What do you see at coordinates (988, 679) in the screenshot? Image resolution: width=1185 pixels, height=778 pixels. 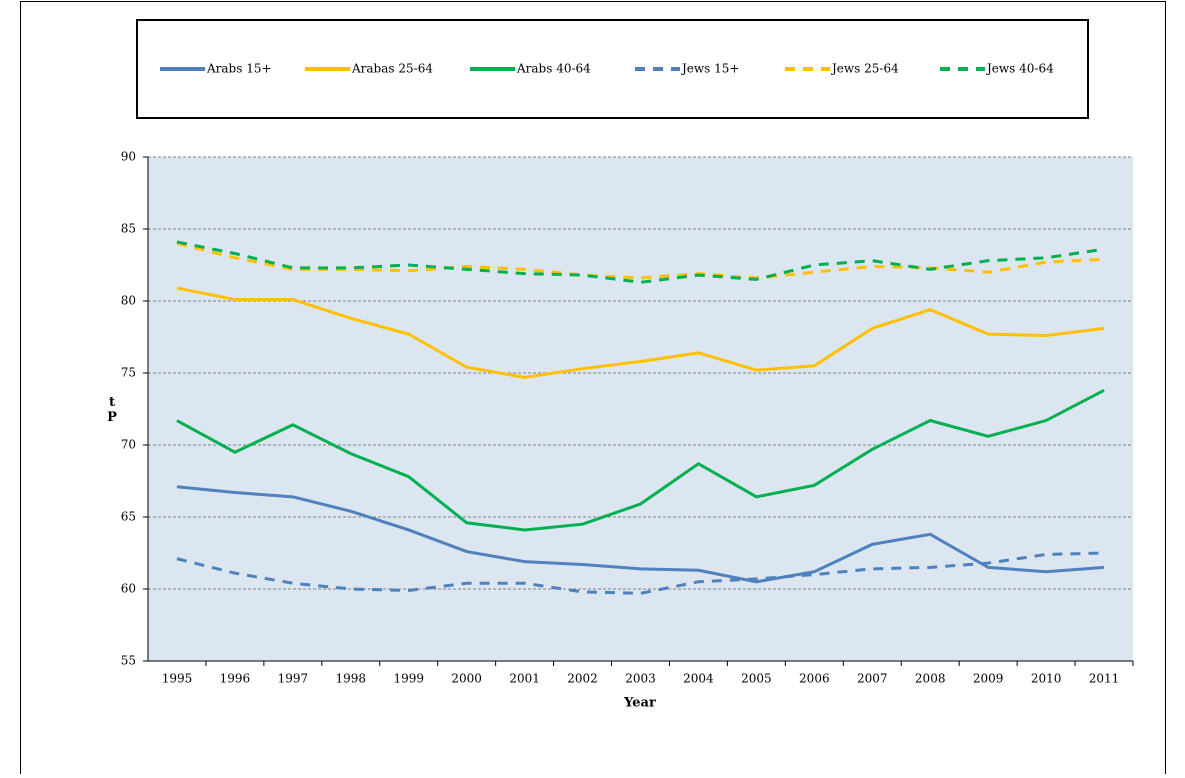 I see `x-tick-label: 2009` at bounding box center [988, 679].